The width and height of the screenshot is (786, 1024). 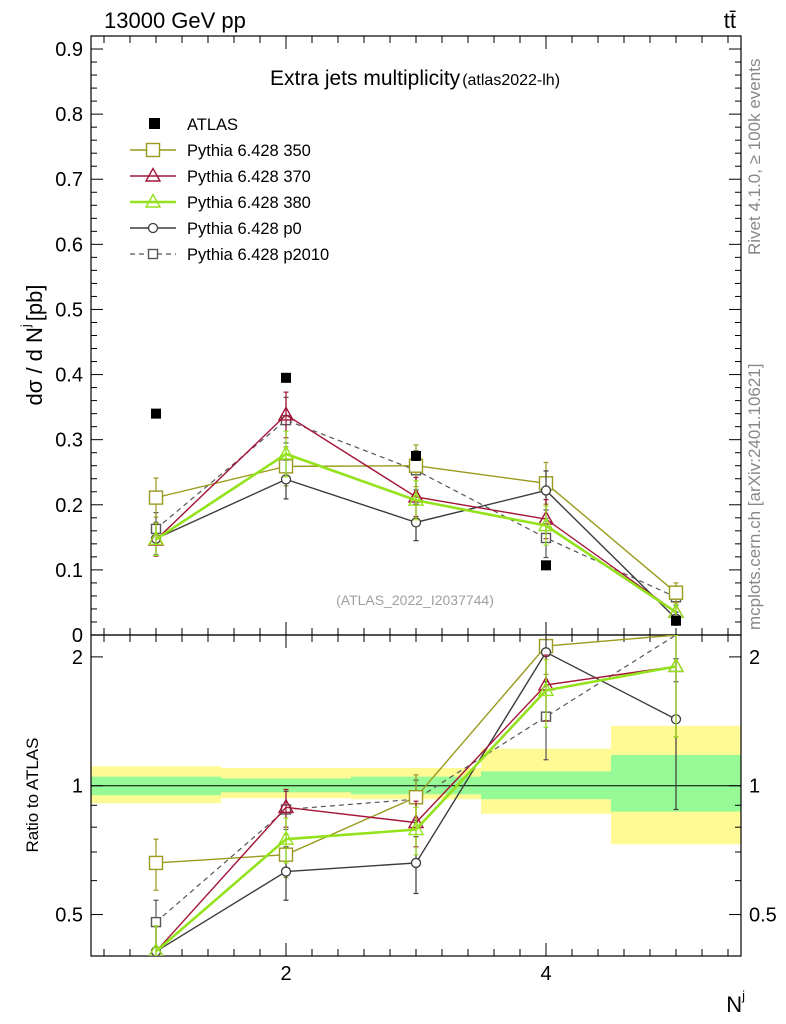 I want to click on y-tick-label: 0.7, so click(x=69, y=180).